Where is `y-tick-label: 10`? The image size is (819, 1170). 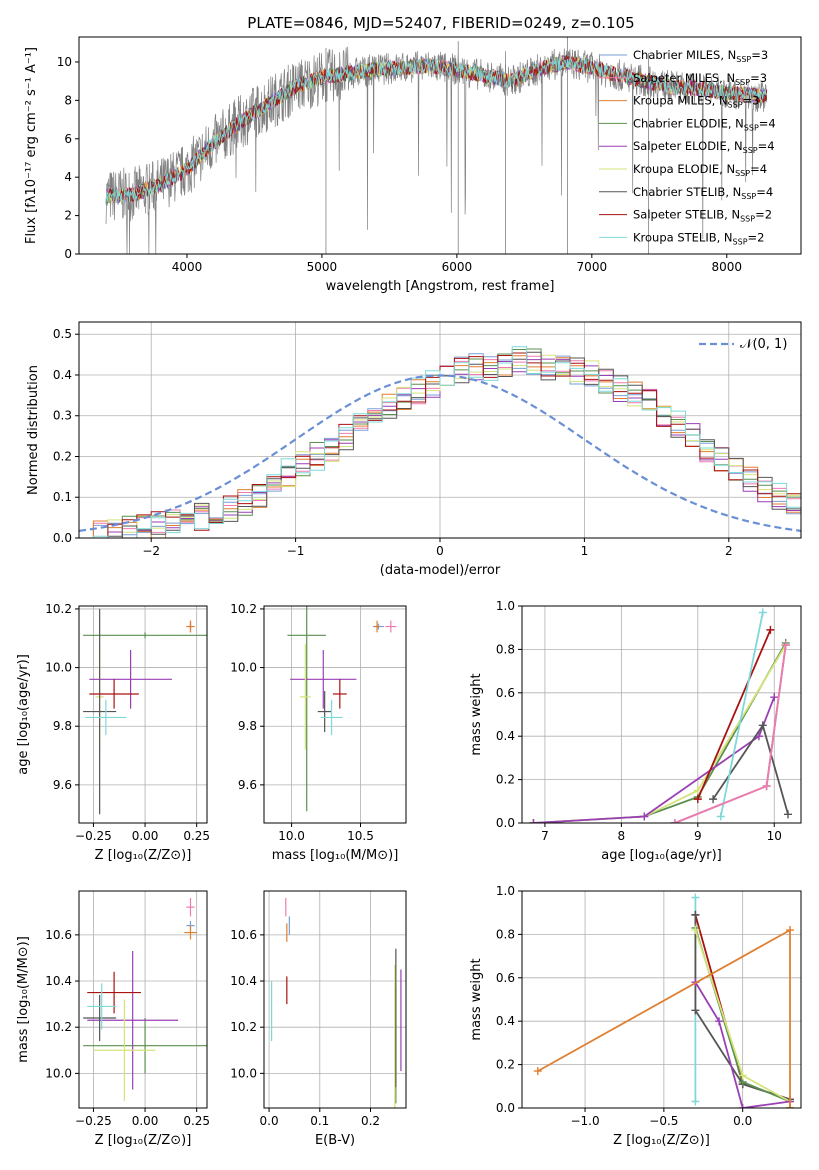 y-tick-label: 10 is located at coordinates (64, 62).